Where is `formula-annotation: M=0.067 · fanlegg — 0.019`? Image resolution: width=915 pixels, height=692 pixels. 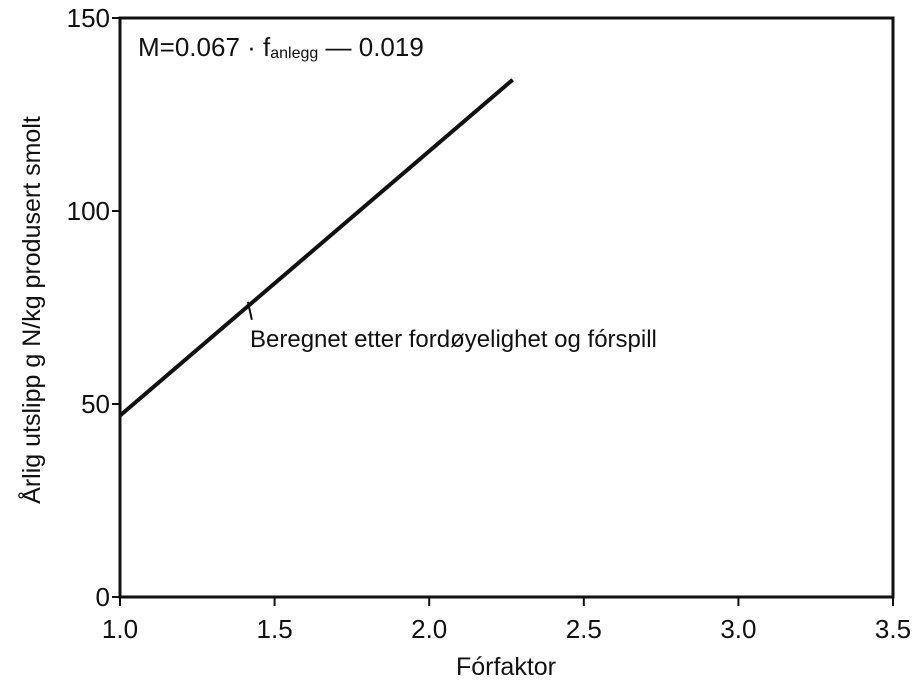 formula-annotation: M=0.067 · fanlegg — 0.019 is located at coordinates (281, 47).